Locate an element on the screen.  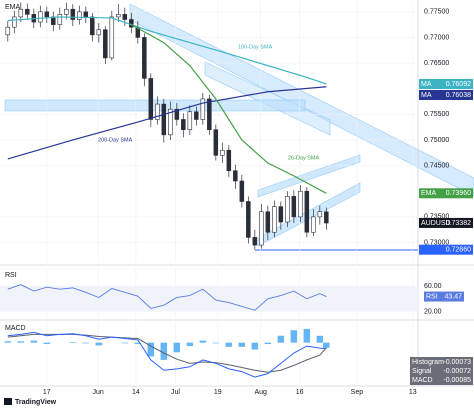
logo-mark is located at coordinates (8, 401).